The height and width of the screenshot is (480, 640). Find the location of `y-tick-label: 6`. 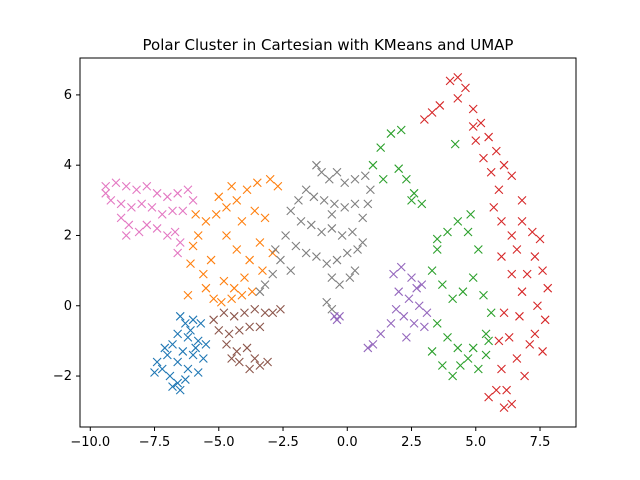

y-tick-label: 6 is located at coordinates (68, 95).